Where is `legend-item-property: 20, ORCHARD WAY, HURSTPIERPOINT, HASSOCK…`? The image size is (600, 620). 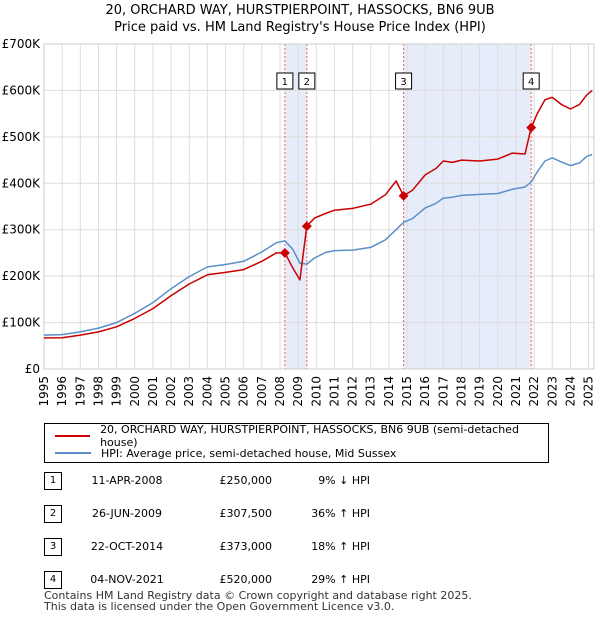
legend-item-property: 20, ORCHARD WAY, HURSTPIERPOINT, HASSOCK… is located at coordinates (301, 436).